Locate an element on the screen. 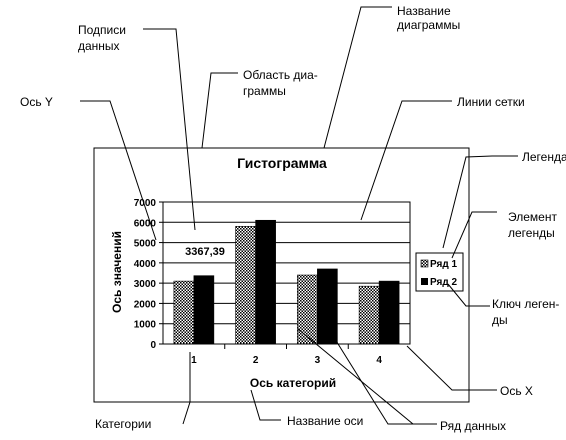 The height and width of the screenshot is (440, 566). ann-y-axis: Ось Y is located at coordinates (36, 102).